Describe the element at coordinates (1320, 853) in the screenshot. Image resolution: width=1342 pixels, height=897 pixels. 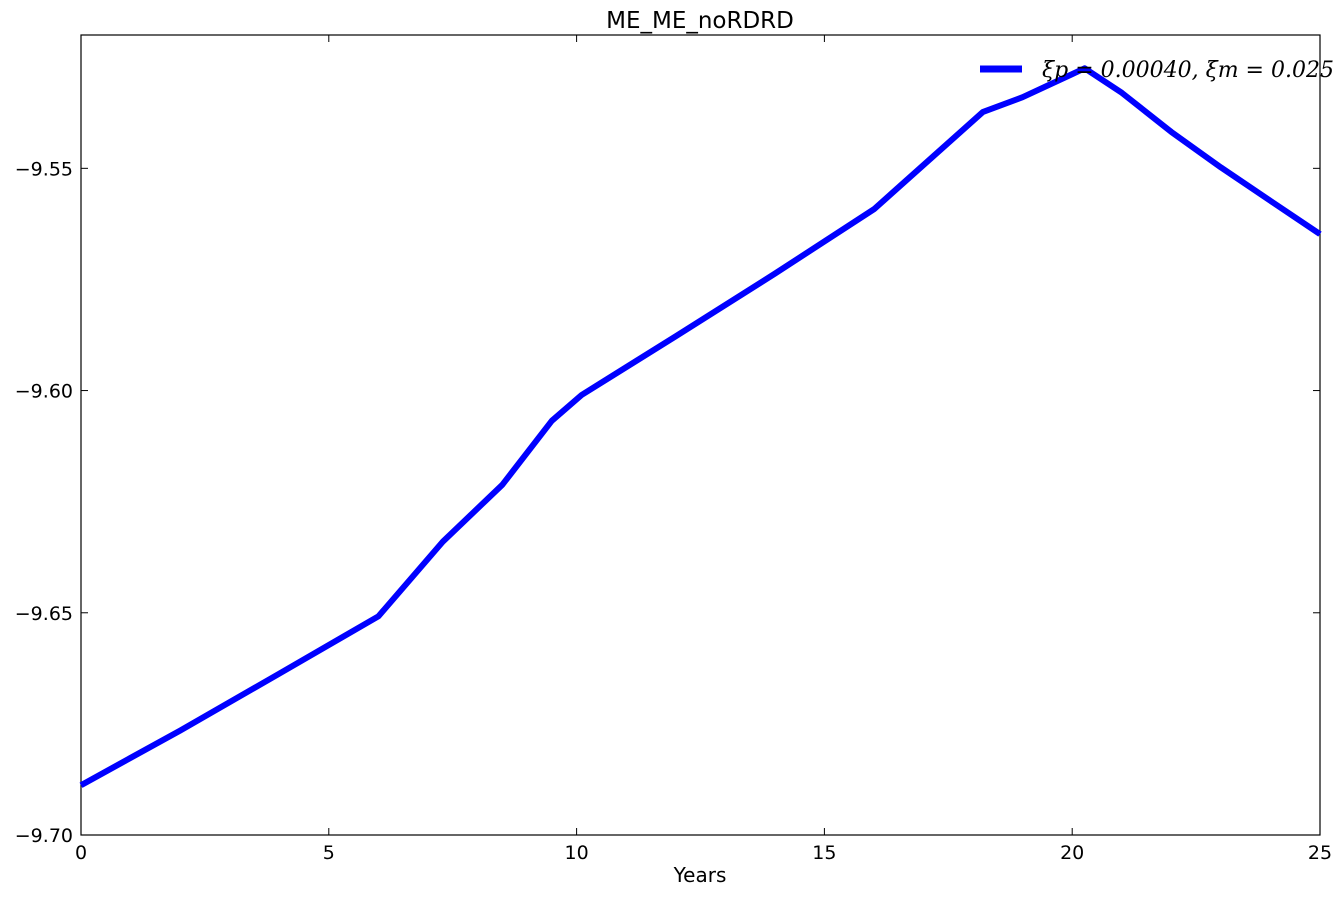
I see `x-tick-label: 25` at that location.